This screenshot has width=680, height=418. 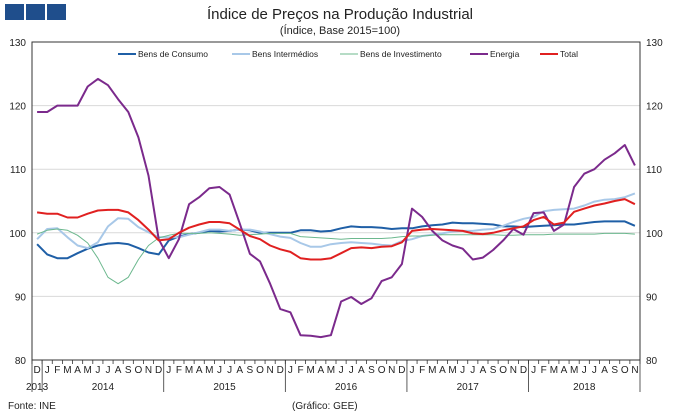 What do you see at coordinates (17, 234) in the screenshot?
I see `y-tick-left-100: 100` at bounding box center [17, 234].